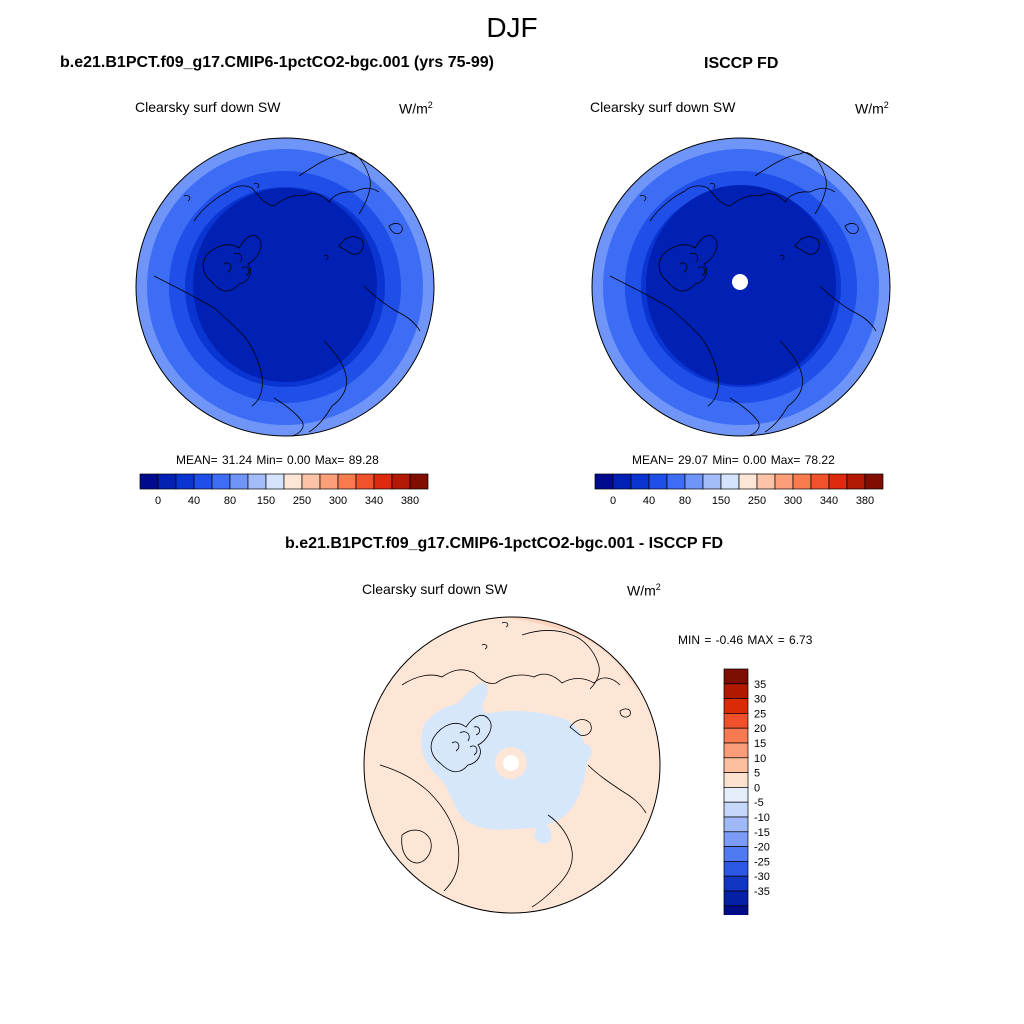  Describe the element at coordinates (158, 501) in the screenshot. I see `model-colorbar-tick: 0` at that location.